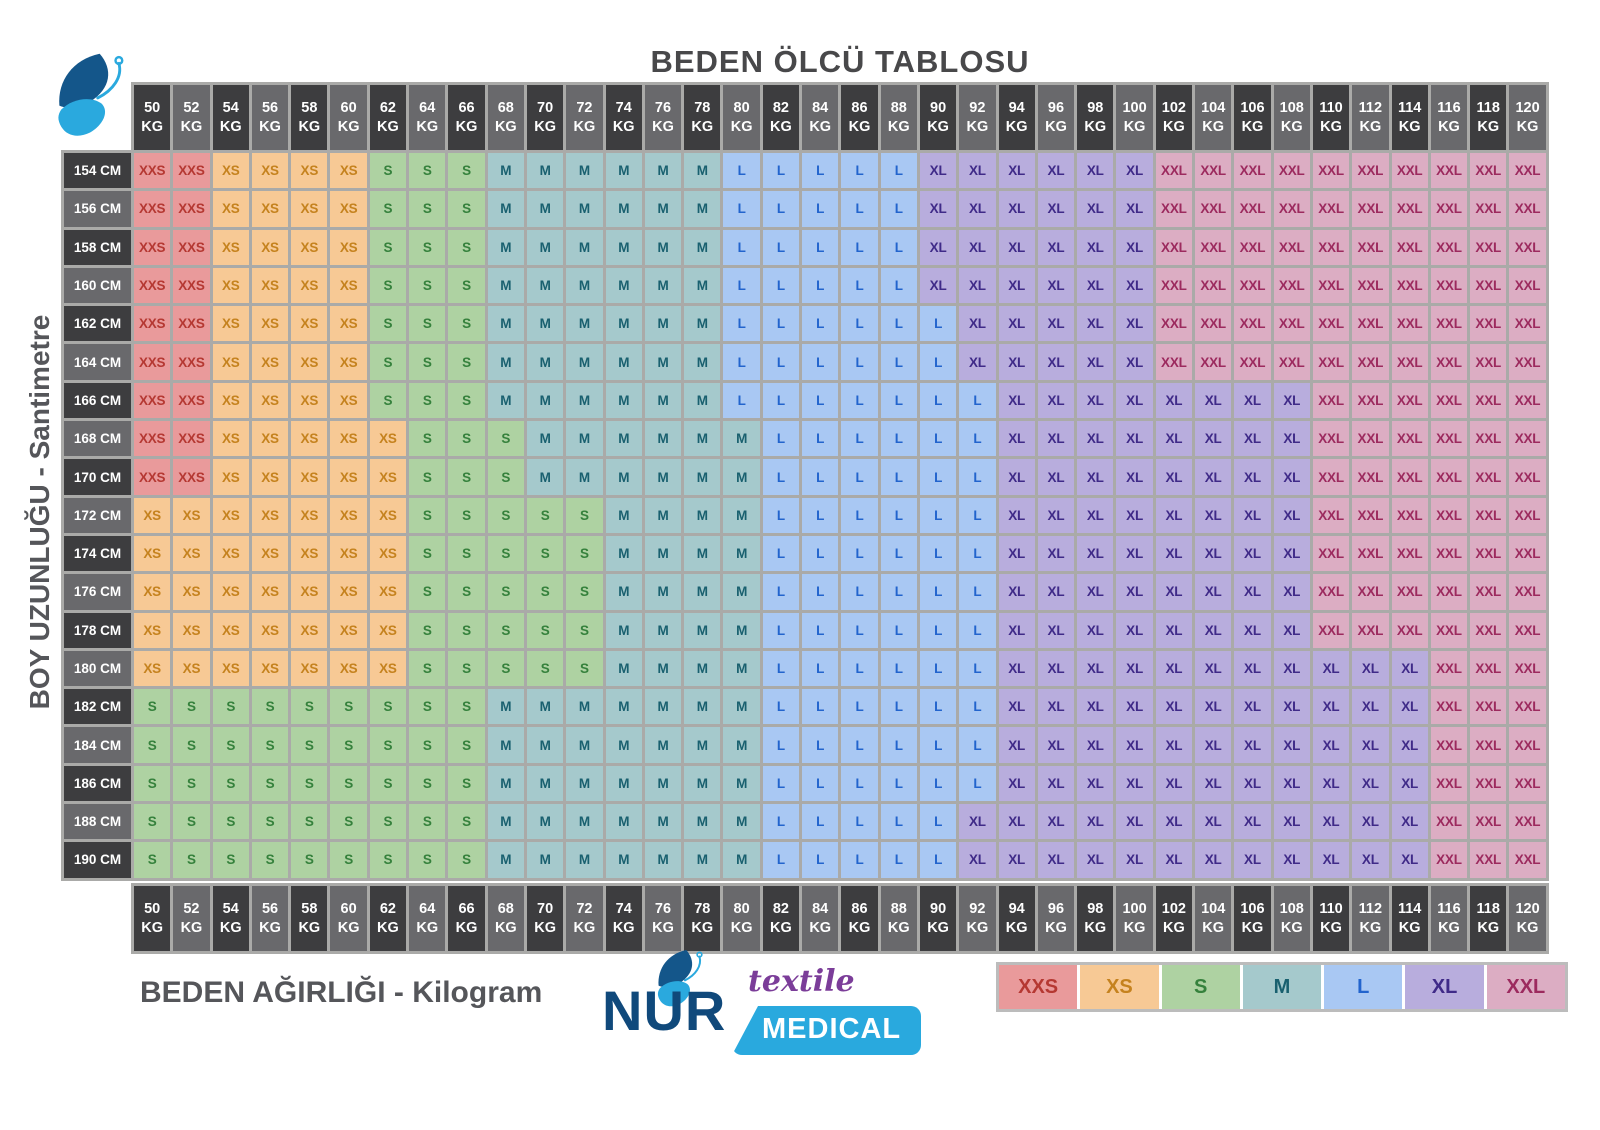  What do you see at coordinates (97, 668) in the screenshot?
I see `height-header-cell: 180 CM` at bounding box center [97, 668].